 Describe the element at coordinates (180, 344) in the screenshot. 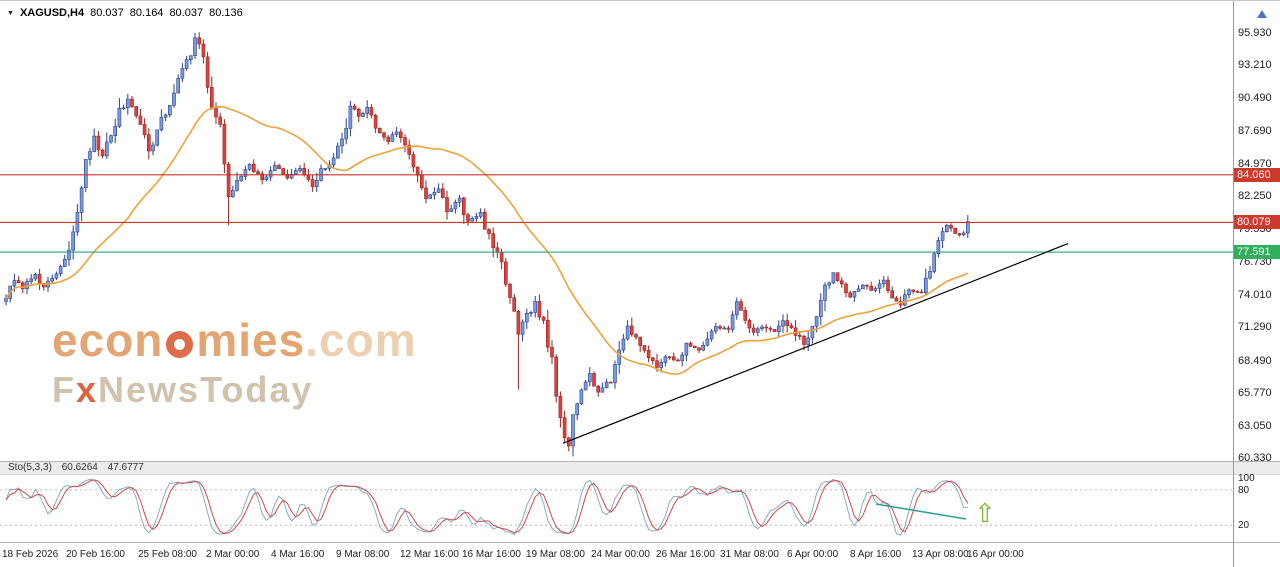

I see `brand-ring-icon` at that location.